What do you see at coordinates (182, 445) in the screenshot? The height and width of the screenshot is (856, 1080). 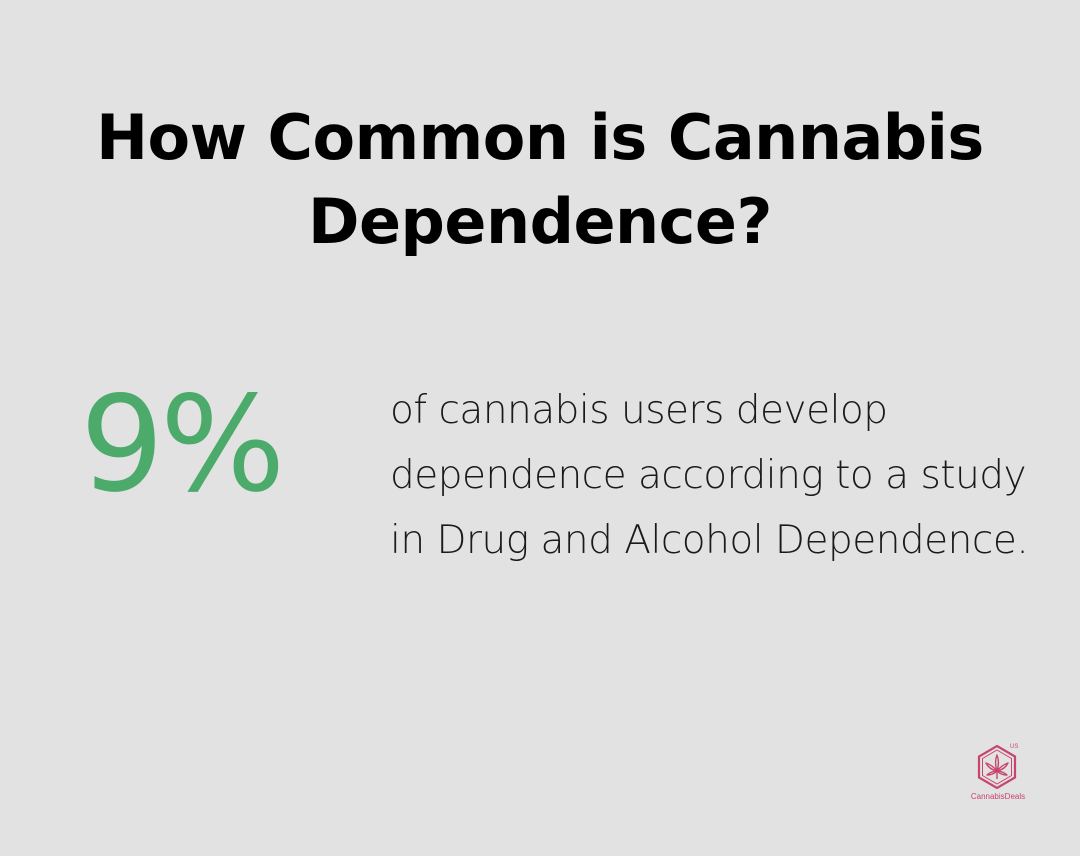 I see `stat-percentage: 9%` at bounding box center [182, 445].